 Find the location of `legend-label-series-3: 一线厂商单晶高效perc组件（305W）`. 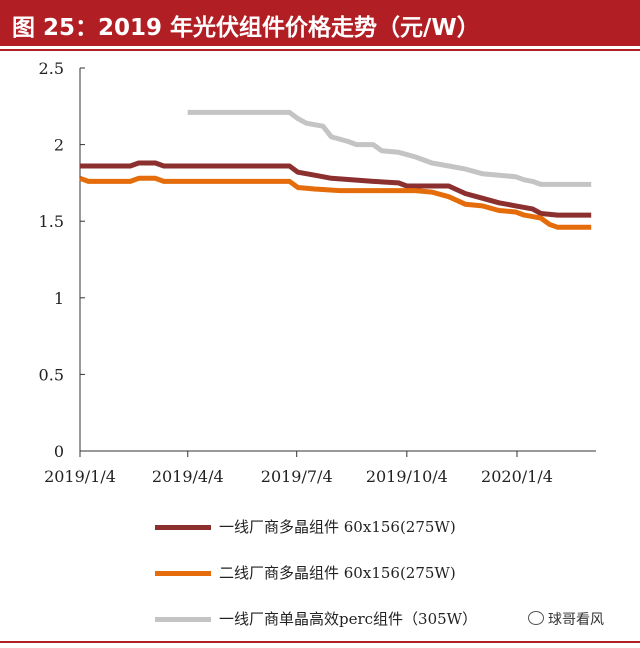

legend-label-series-3: 一线厂商单晶高效perc组件（305W） is located at coordinates (348, 619).